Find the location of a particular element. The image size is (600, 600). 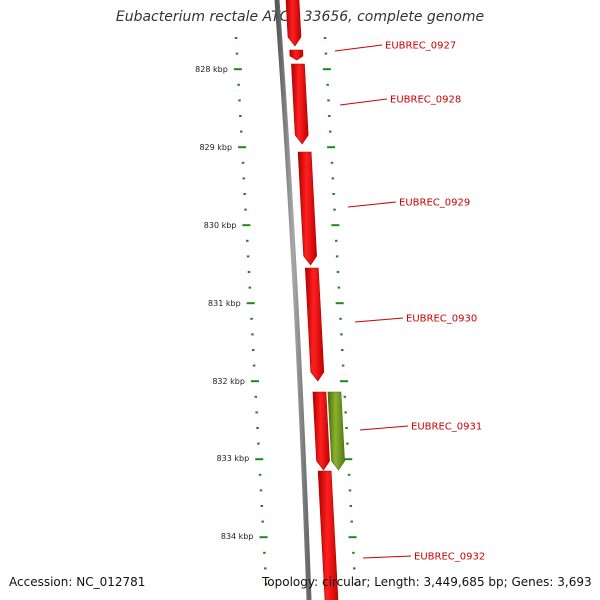

gene-label-eubrec_0932: EUBREC_0932 is located at coordinates (449, 557).